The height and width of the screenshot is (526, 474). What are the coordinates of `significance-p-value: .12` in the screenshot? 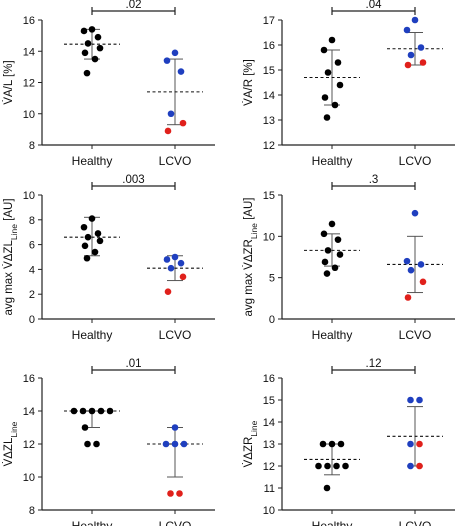 It's located at (374, 364).